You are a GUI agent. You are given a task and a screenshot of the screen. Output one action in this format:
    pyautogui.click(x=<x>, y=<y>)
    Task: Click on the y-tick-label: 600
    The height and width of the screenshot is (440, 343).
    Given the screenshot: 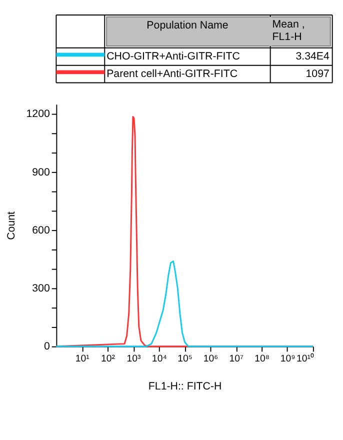 What is the action you would take?
    pyautogui.click(x=41, y=230)
    